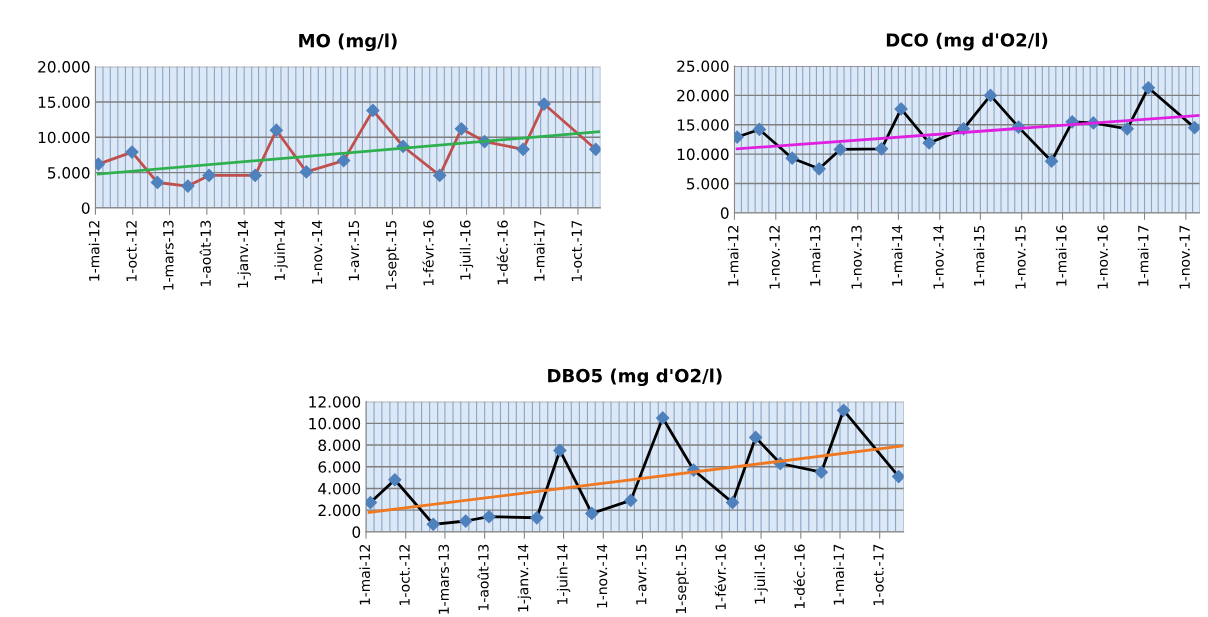 The width and height of the screenshot is (1208, 617). Describe the element at coordinates (1102, 257) in the screenshot. I see `x-tick-label: 1-nov.-16` at that location.